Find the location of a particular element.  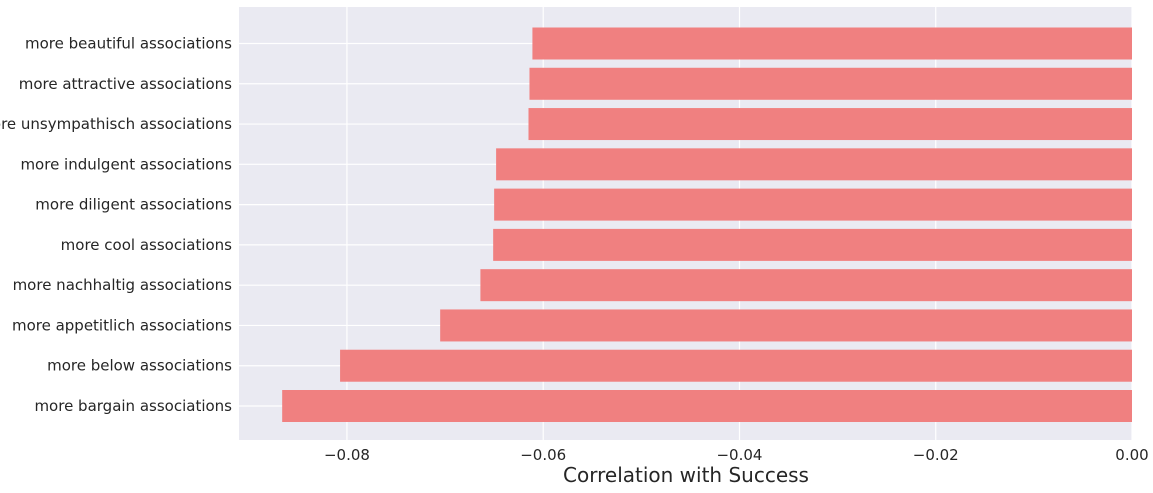

y-tick-label: more indulgent associations is located at coordinates (126, 164).